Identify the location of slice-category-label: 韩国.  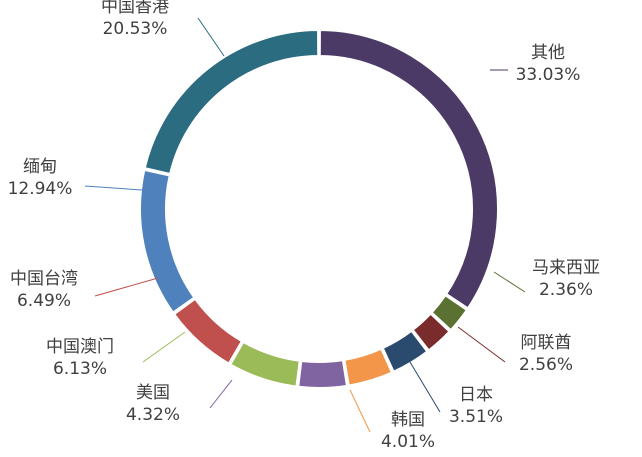
(408, 420).